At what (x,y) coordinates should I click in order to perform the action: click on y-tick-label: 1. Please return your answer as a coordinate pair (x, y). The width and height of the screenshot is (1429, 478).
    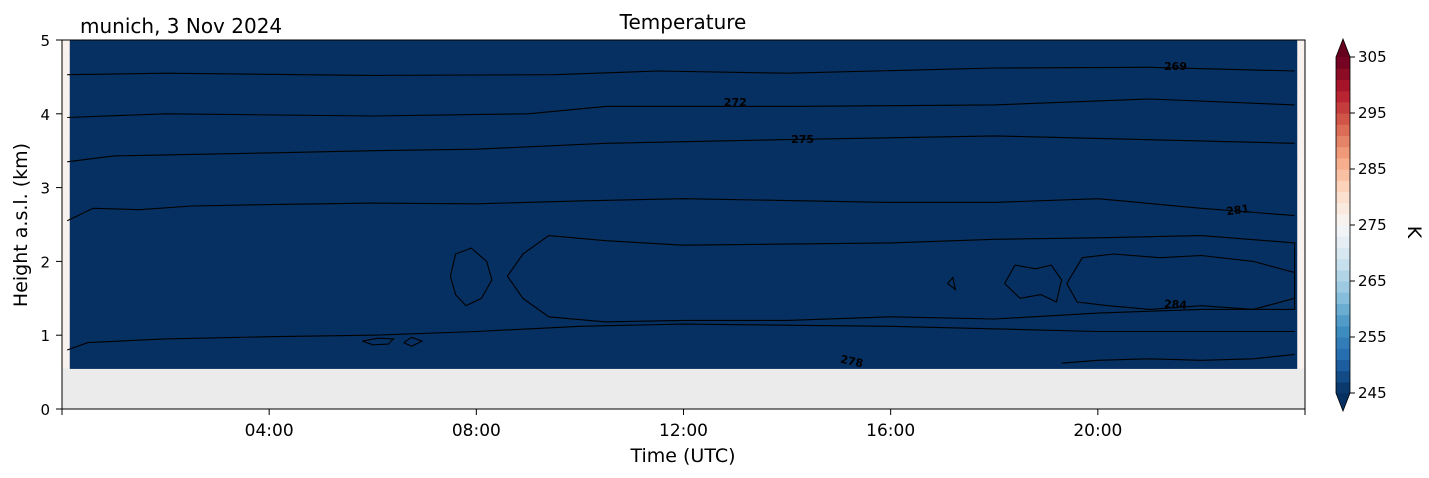
    Looking at the image, I should click on (45, 336).